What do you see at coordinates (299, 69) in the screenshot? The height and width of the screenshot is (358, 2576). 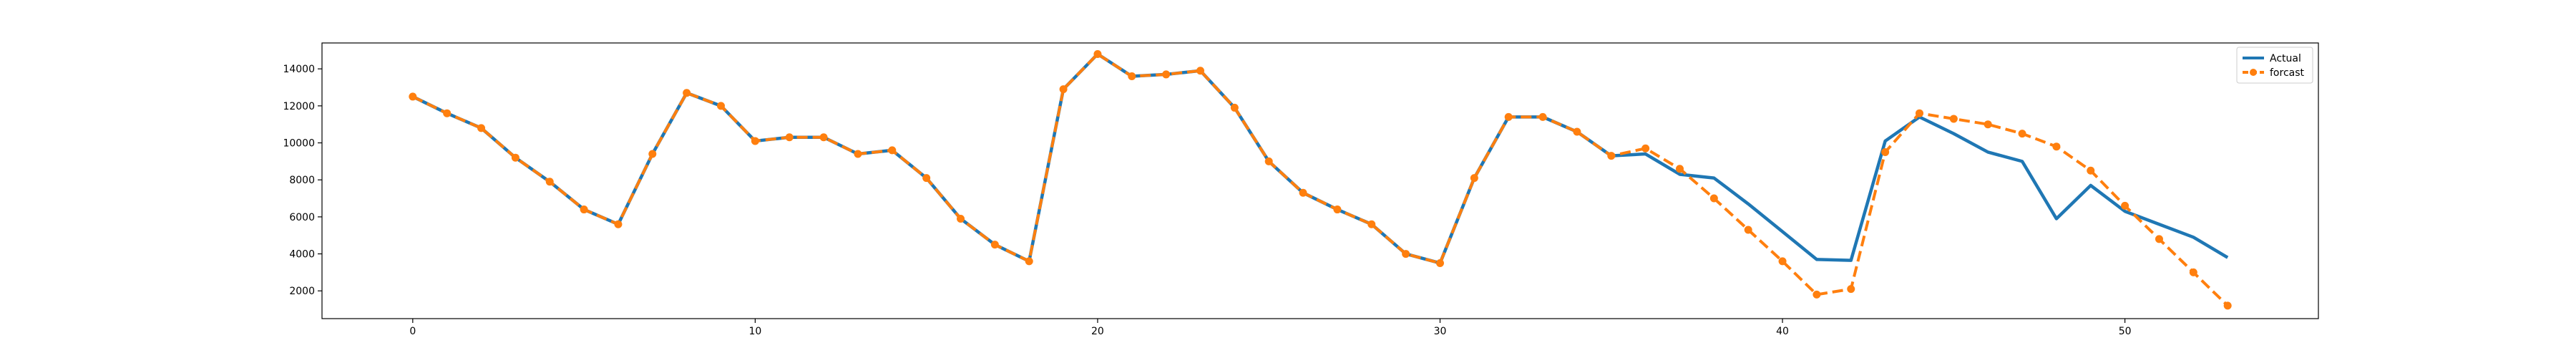 I see `y-tick-label: 14000` at bounding box center [299, 69].